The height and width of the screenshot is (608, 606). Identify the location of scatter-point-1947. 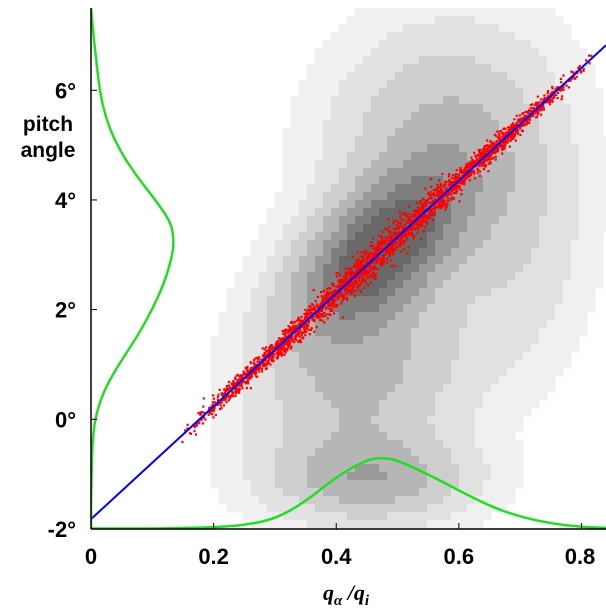
(373, 238).